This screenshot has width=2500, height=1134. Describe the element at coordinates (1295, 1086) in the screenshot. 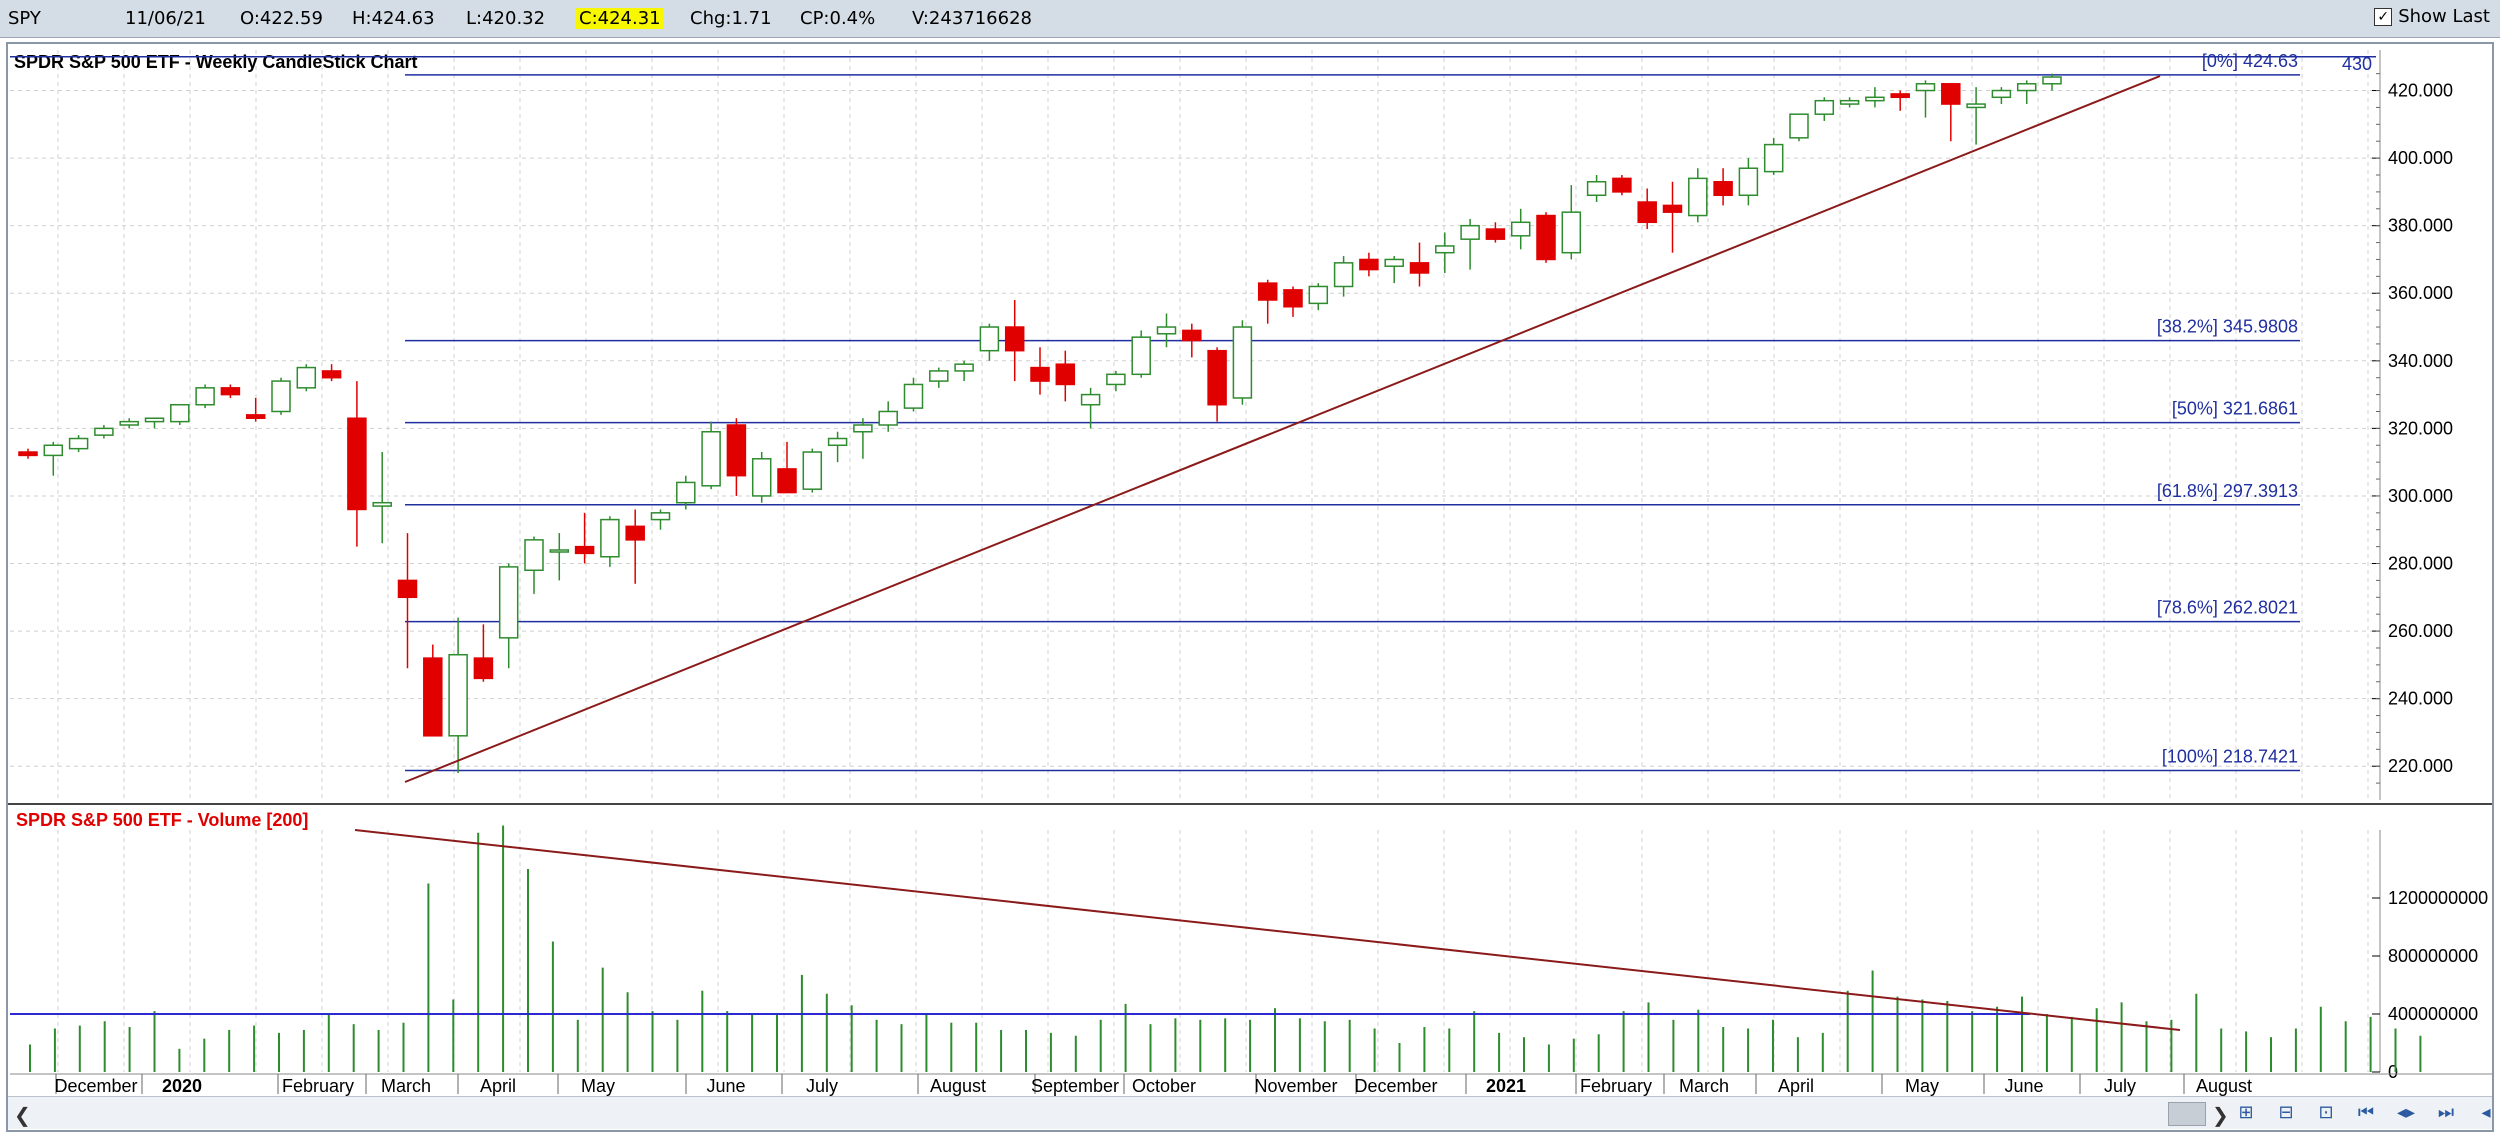

I see `time-tick-label: November` at that location.